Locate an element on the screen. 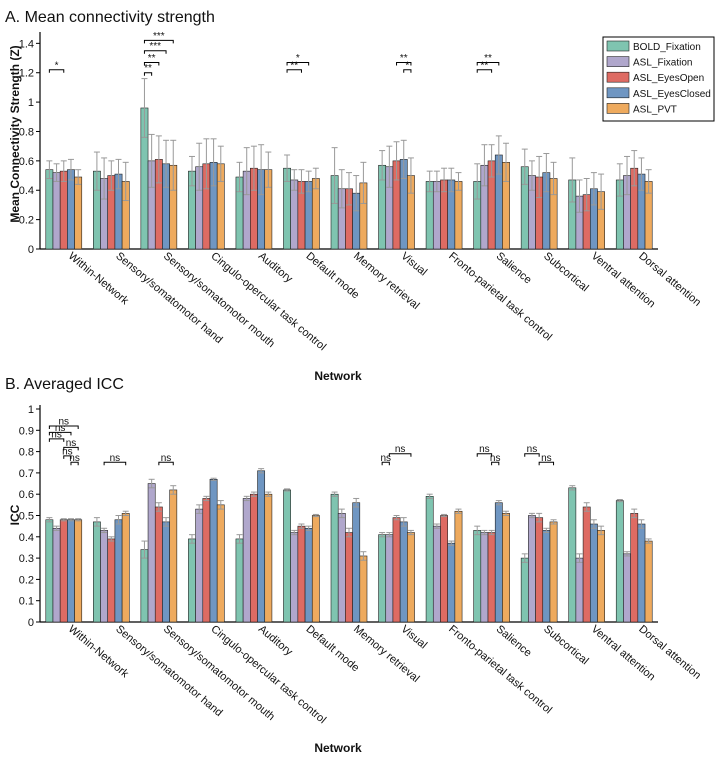  panel-b-category-label: Auditory is located at coordinates (275, 640).